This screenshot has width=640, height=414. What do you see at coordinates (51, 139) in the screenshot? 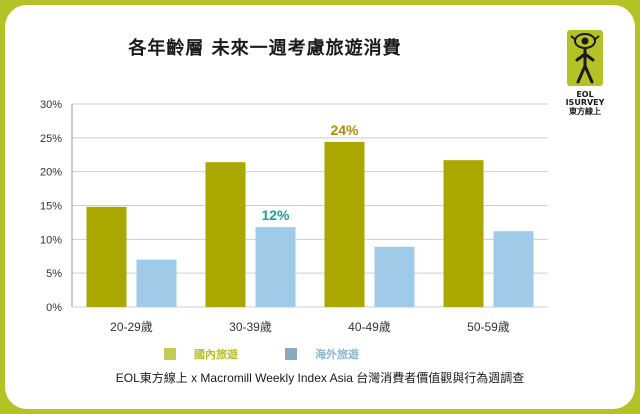
I see `y-tick-label: 25%` at bounding box center [51, 139].